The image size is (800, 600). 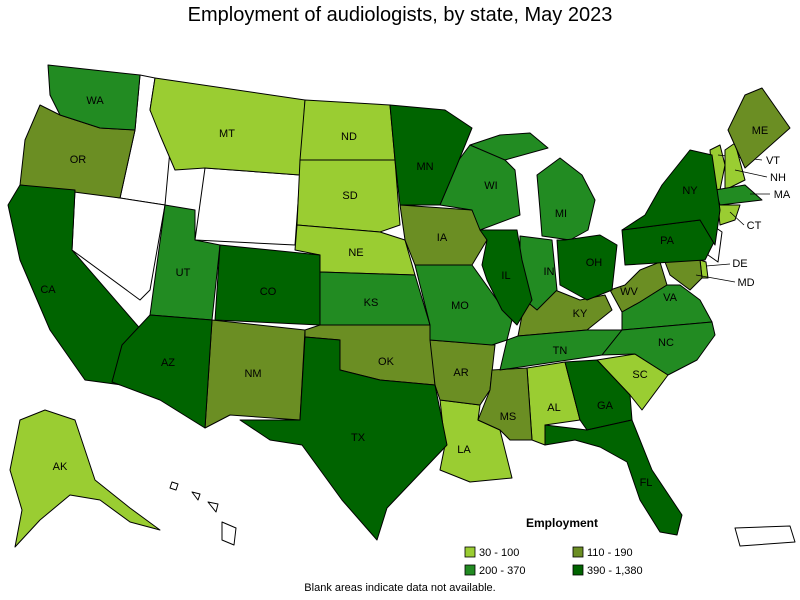 I want to click on state-label: NH, so click(x=778, y=178).